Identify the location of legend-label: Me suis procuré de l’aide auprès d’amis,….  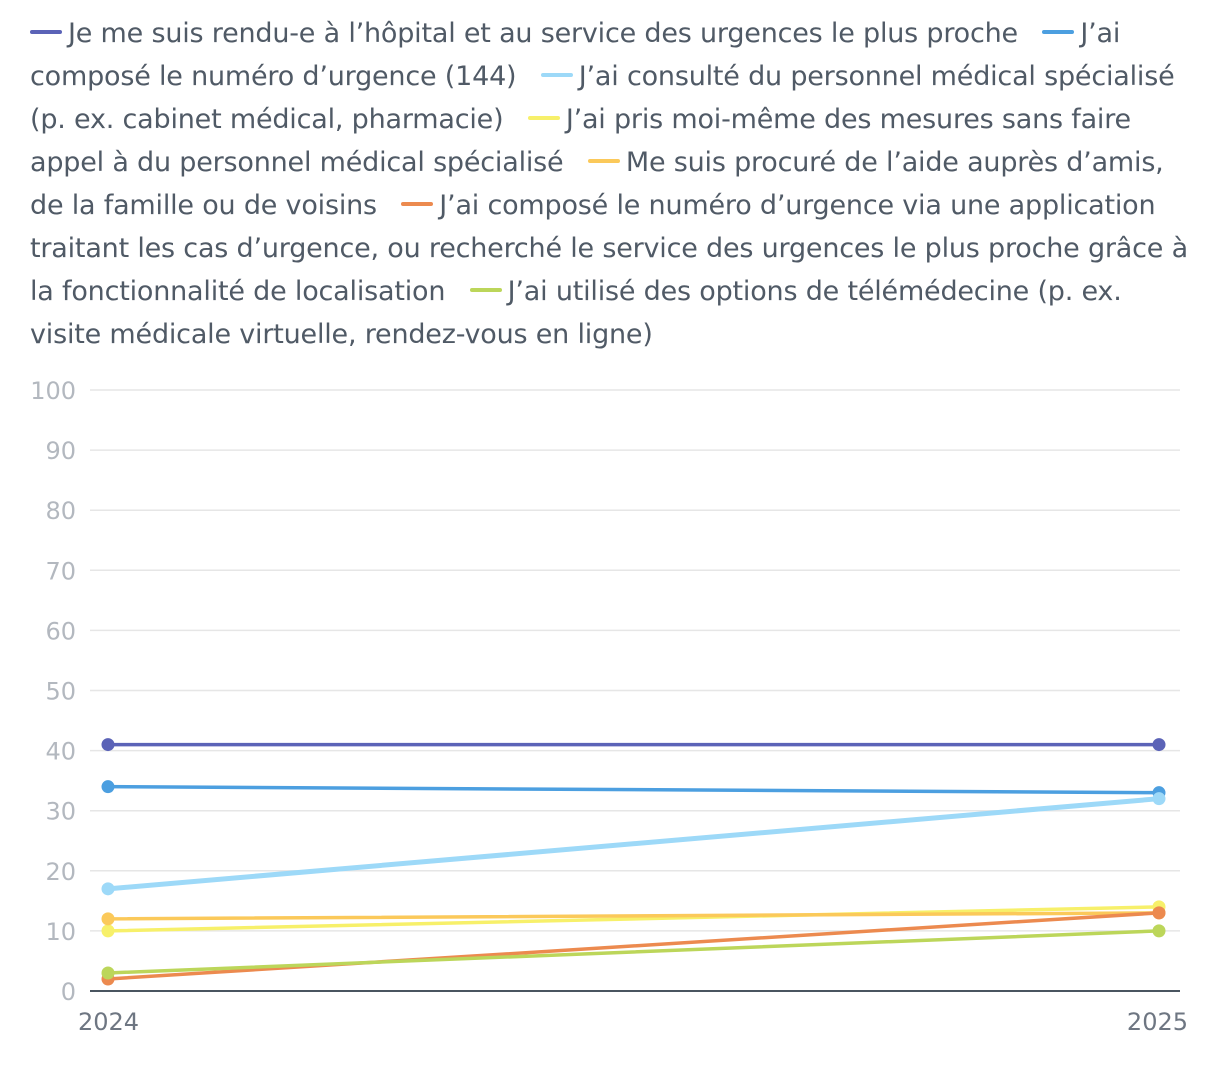
(597, 184).